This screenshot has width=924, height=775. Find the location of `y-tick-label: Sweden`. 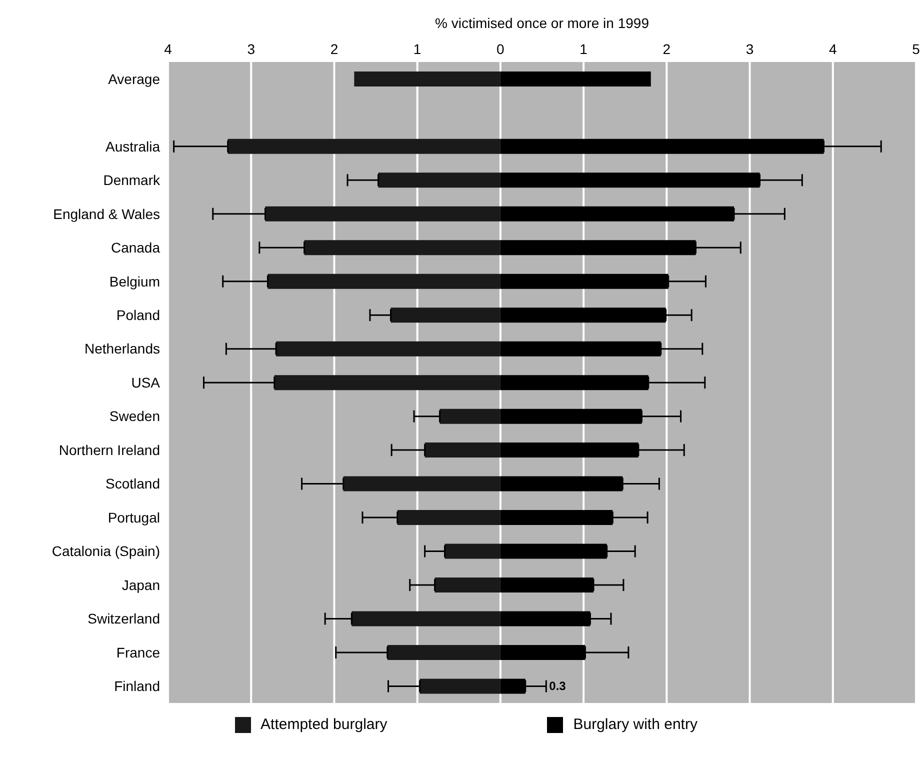

y-tick-label: Sweden is located at coordinates (134, 416).